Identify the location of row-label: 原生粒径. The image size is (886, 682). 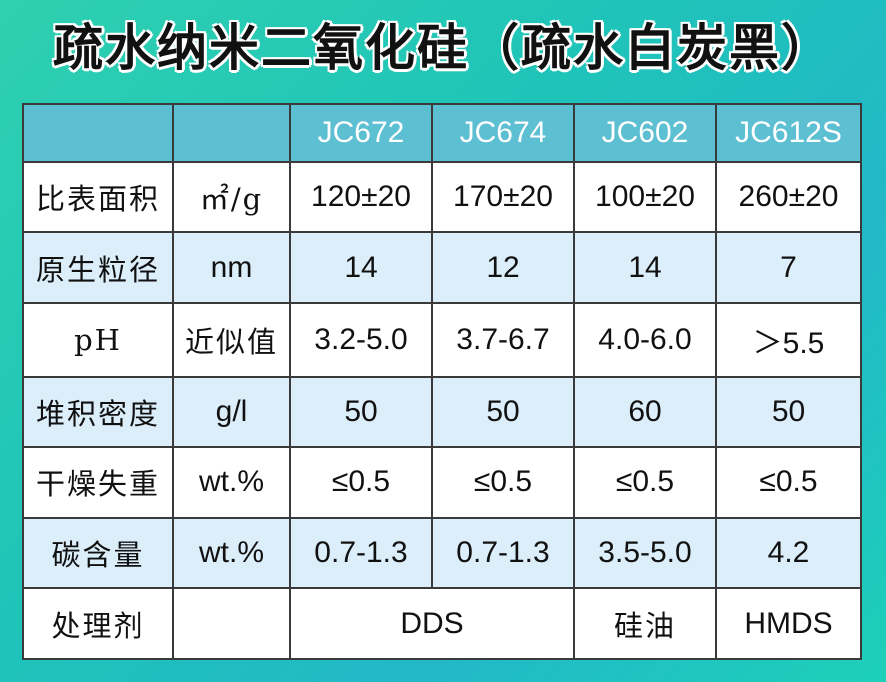
(98, 267).